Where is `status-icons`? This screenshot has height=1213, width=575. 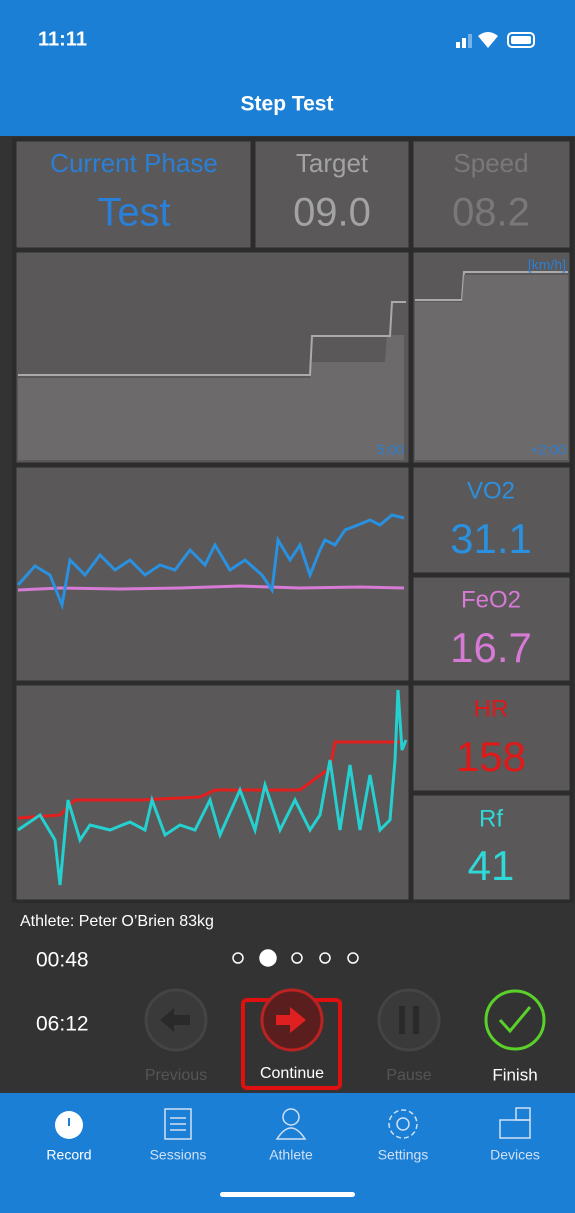
status-icons is located at coordinates (495, 40).